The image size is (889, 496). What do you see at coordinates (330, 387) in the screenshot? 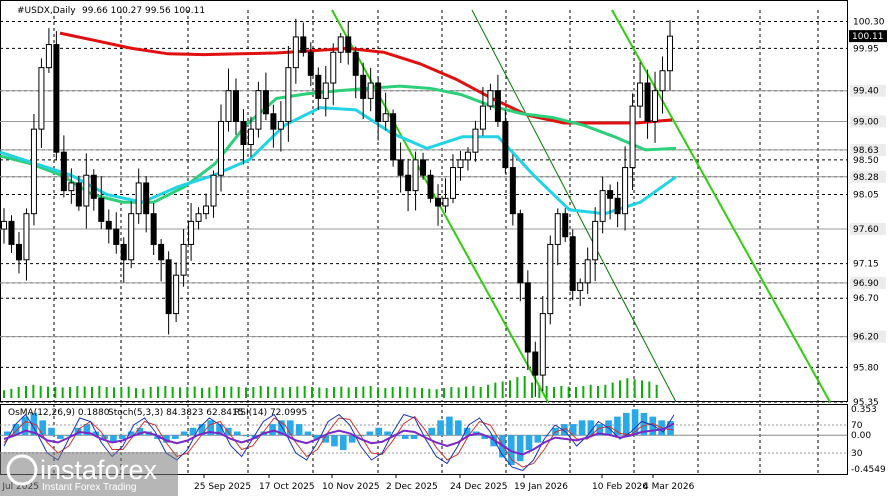
I see `volume-bars` at bounding box center [330, 387].